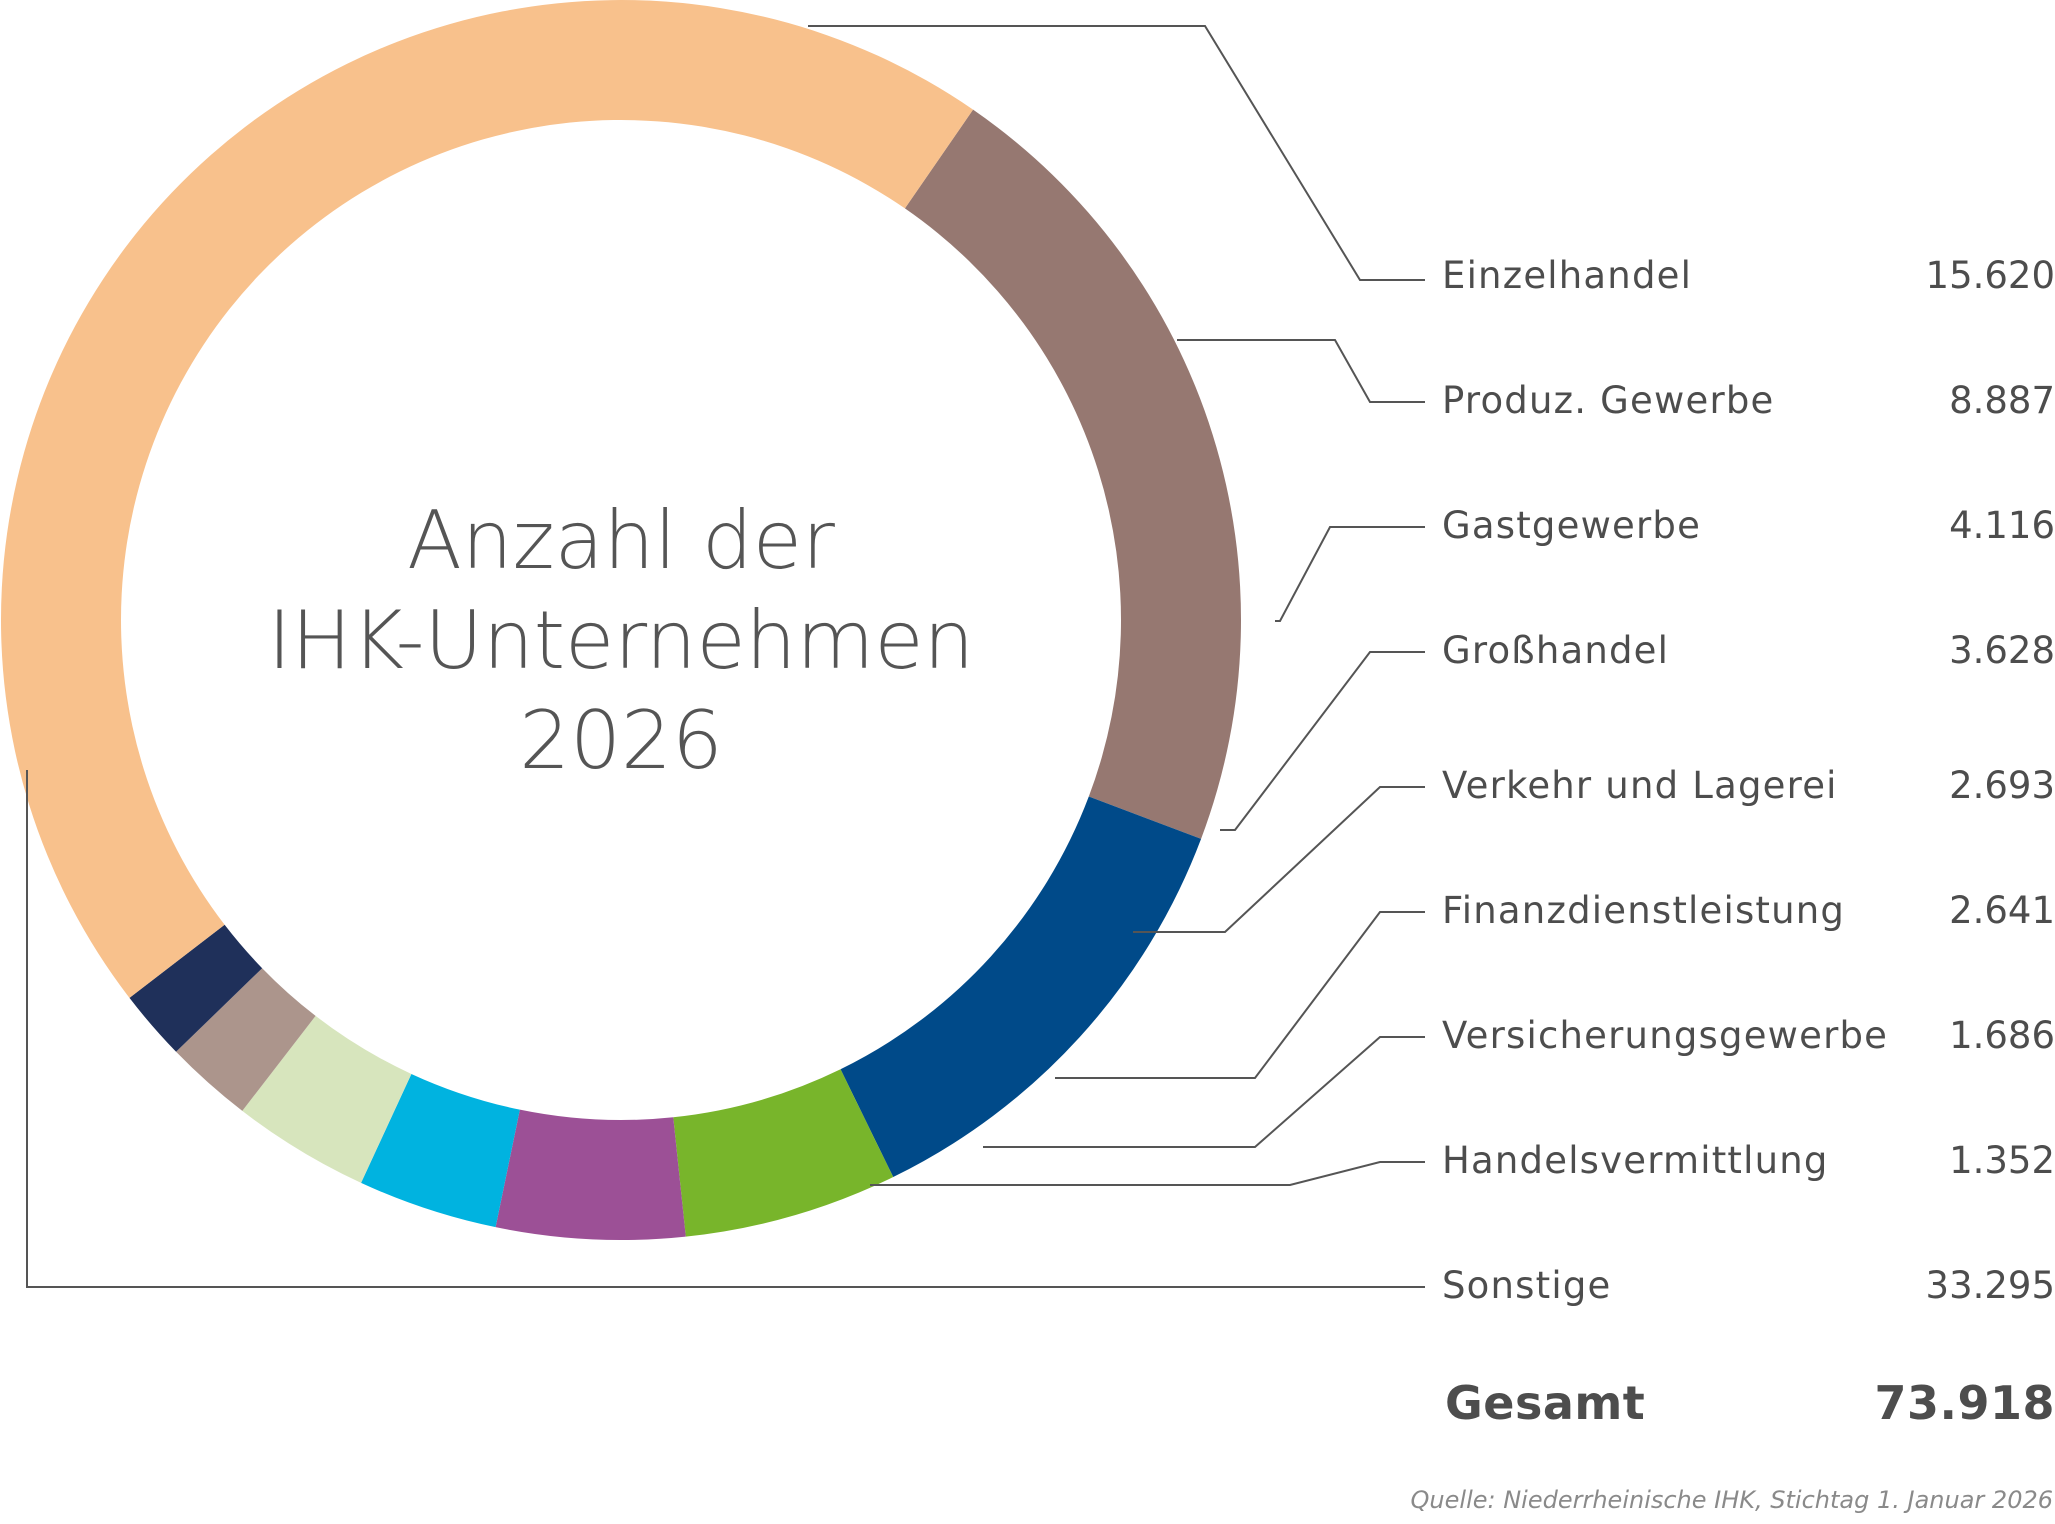 This screenshot has width=2055, height=1524. Describe the element at coordinates (1556, 650) in the screenshot. I see `legend-label: Großhandel` at that location.